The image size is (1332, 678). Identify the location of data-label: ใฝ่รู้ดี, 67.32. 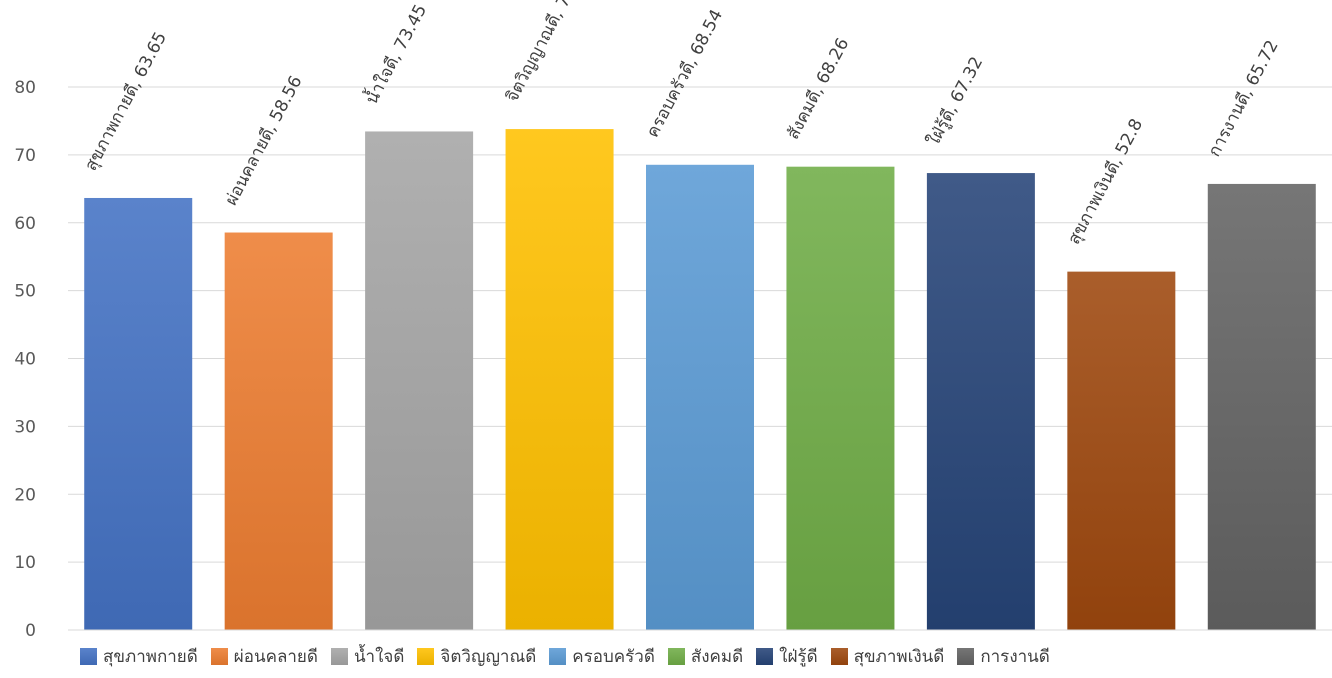
(955, 101).